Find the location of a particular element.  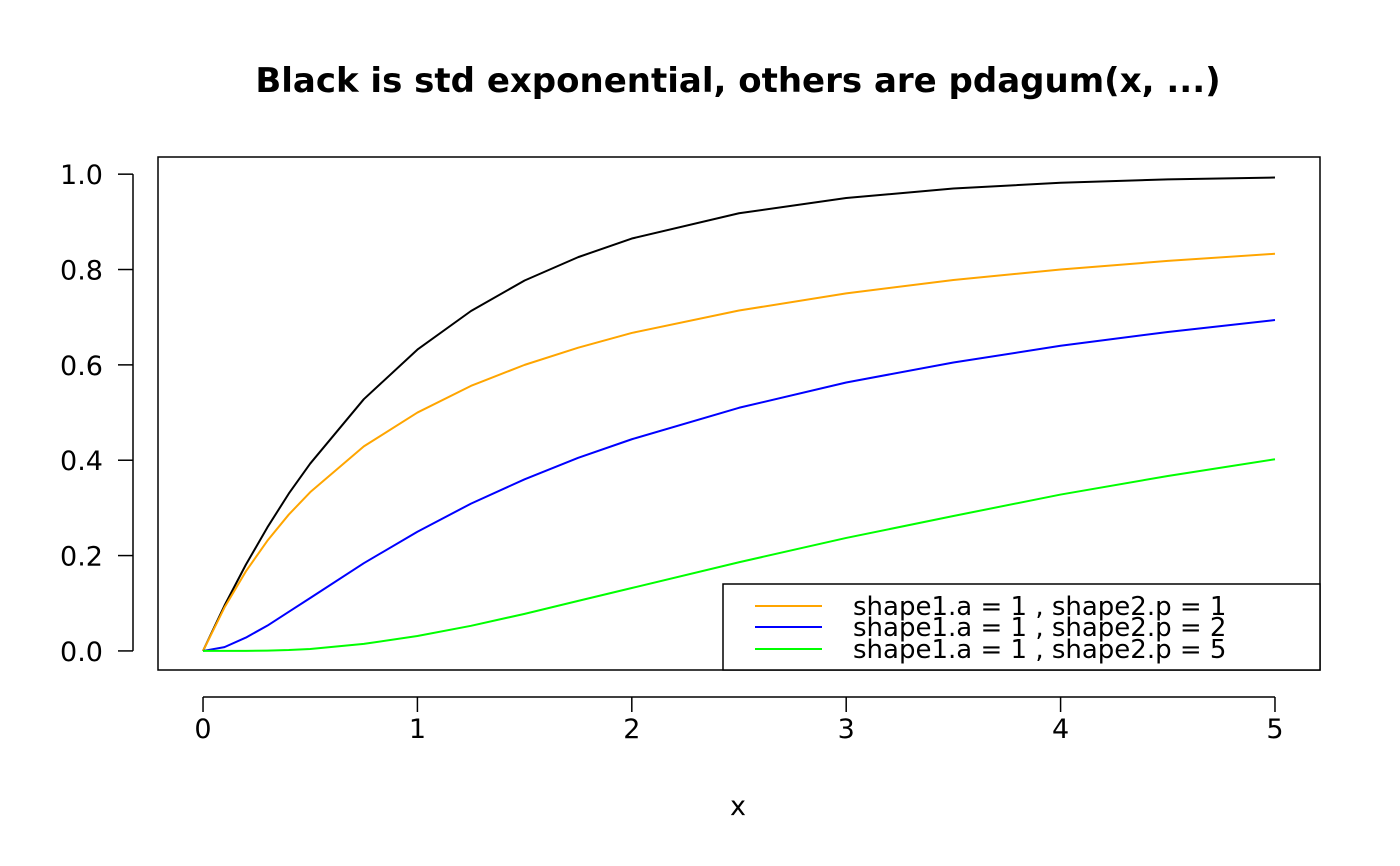

y-tick-label: 0.4 is located at coordinates (81, 461).